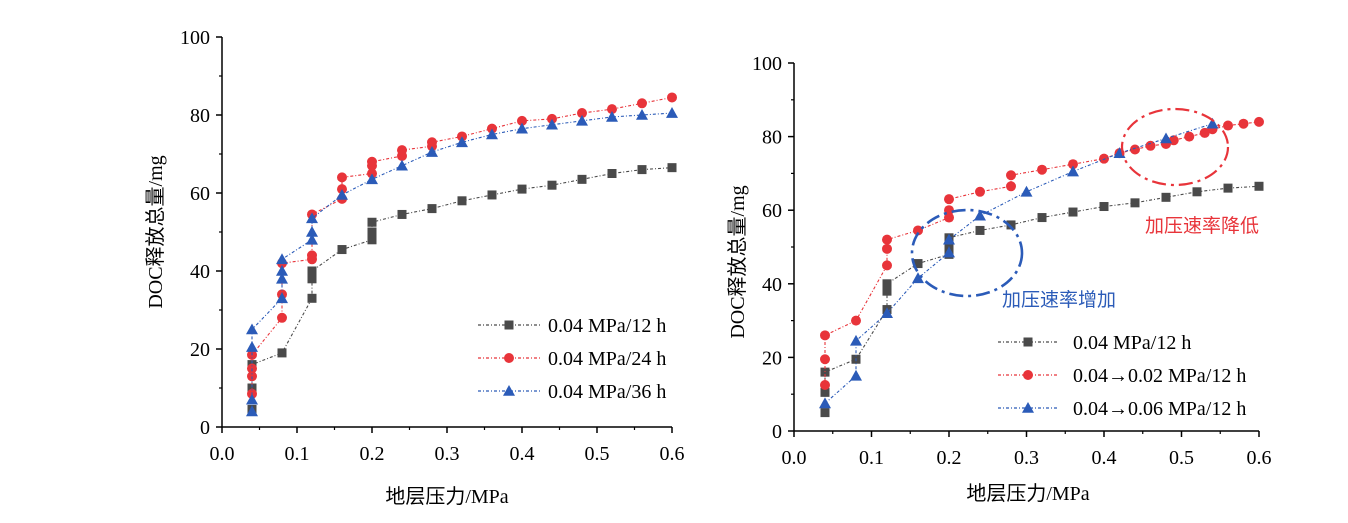 Image resolution: width=1348 pixels, height=523 pixels. I want to click on x-tick-label: 0.1, so click(297, 454).